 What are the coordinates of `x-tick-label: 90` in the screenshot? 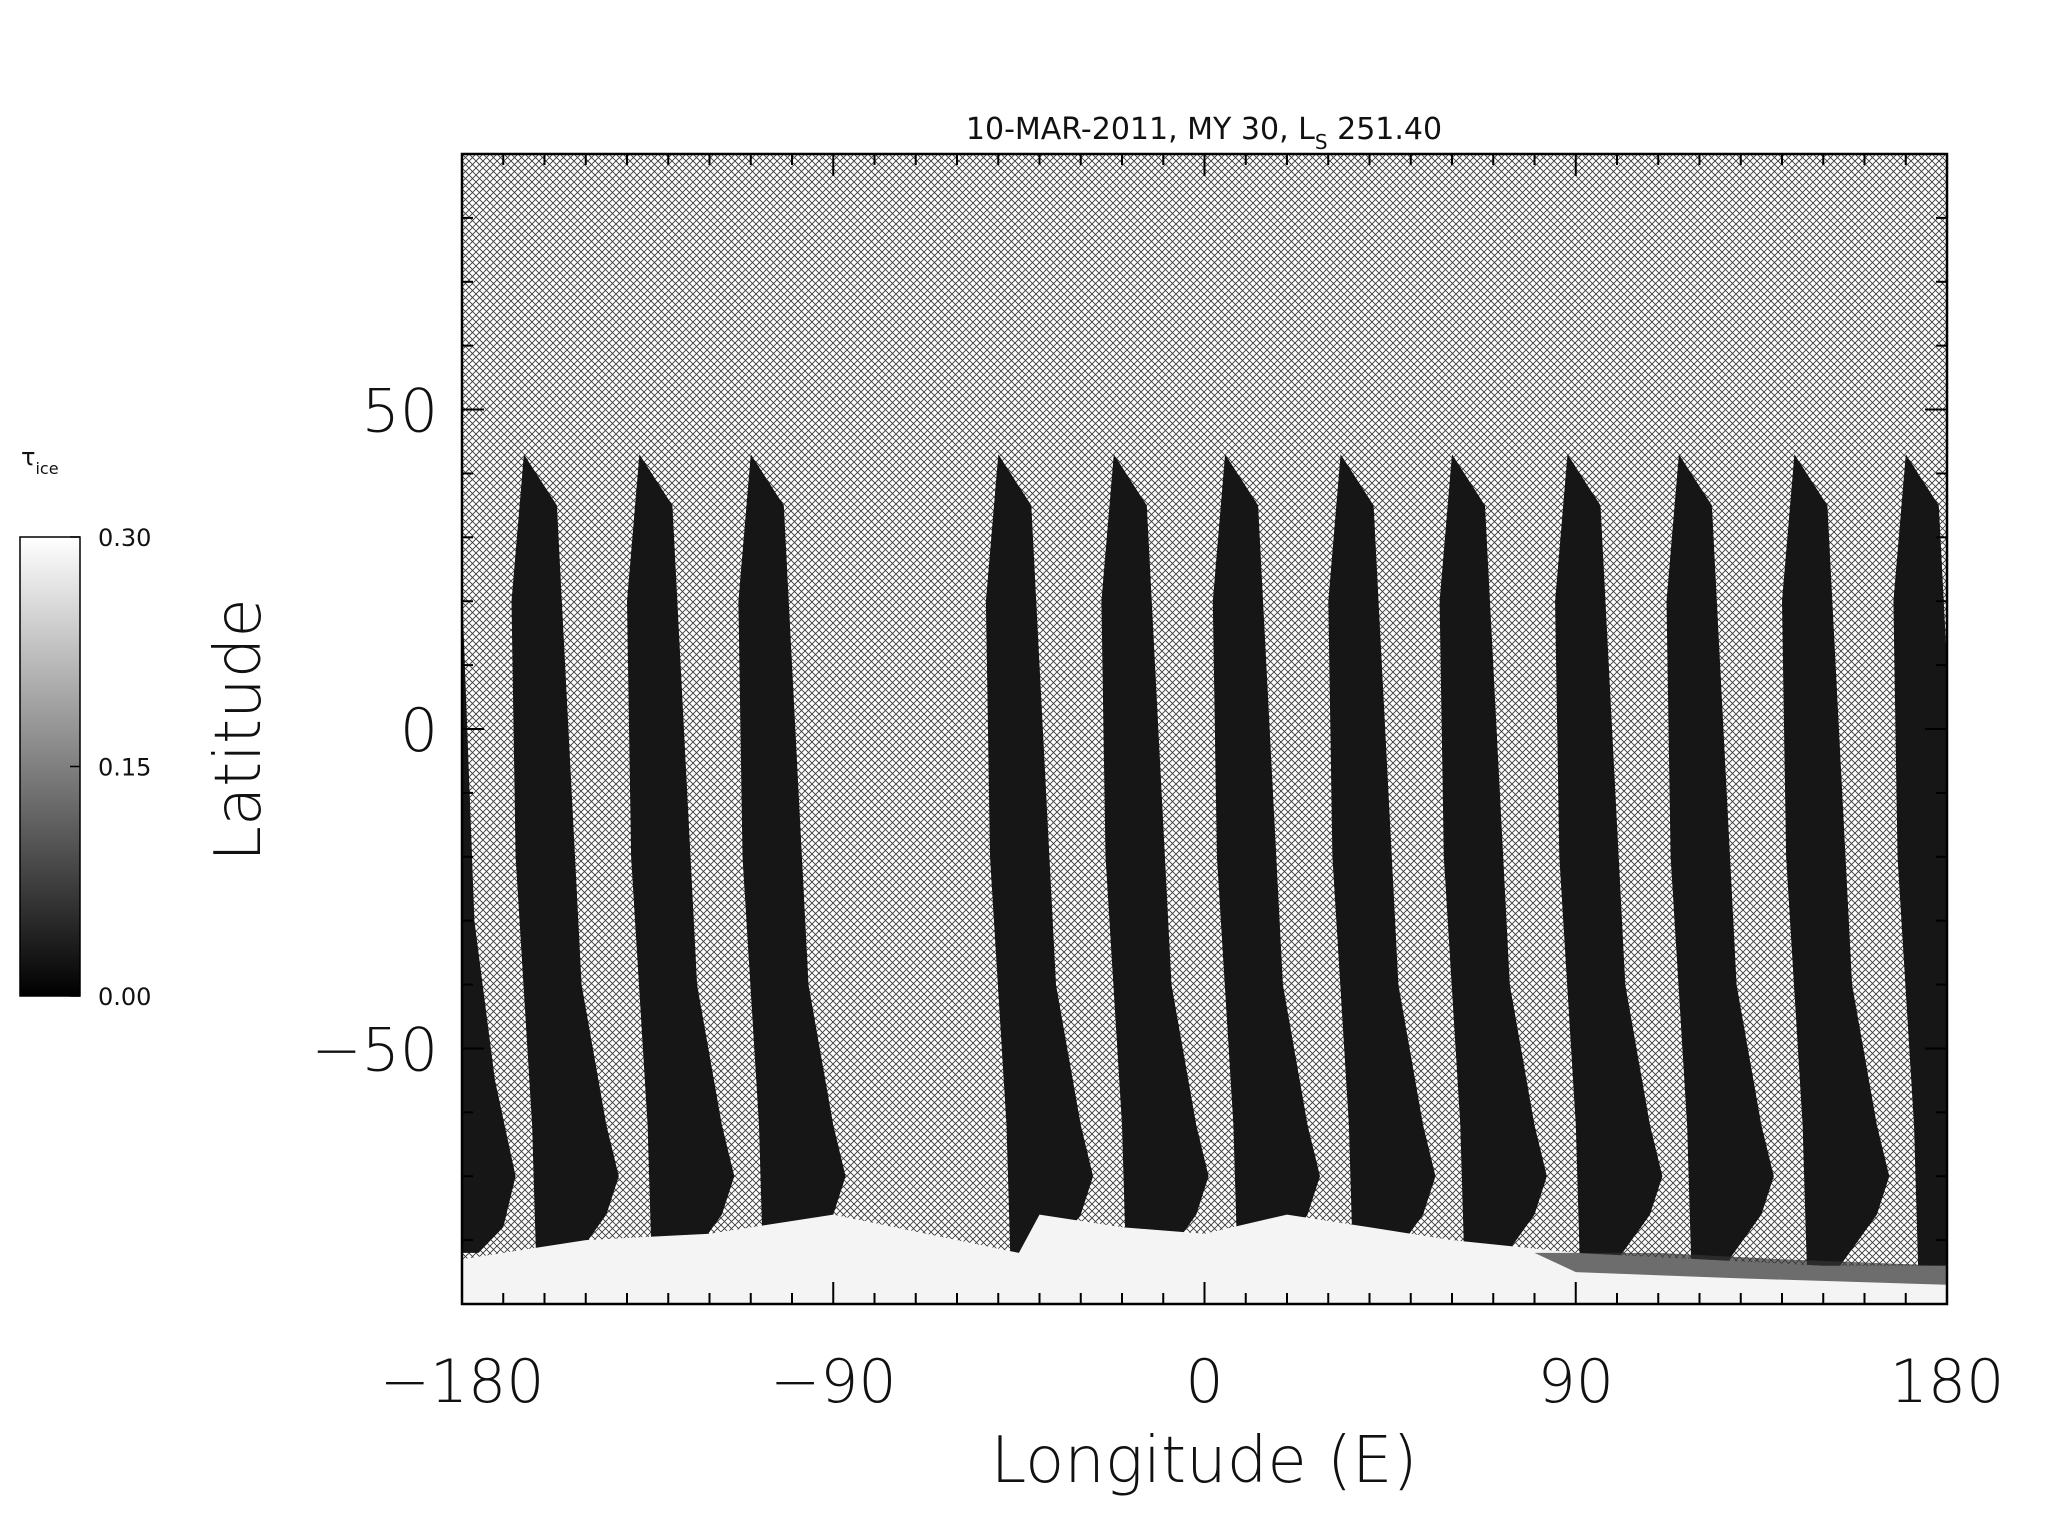 It's located at (1576, 1382).